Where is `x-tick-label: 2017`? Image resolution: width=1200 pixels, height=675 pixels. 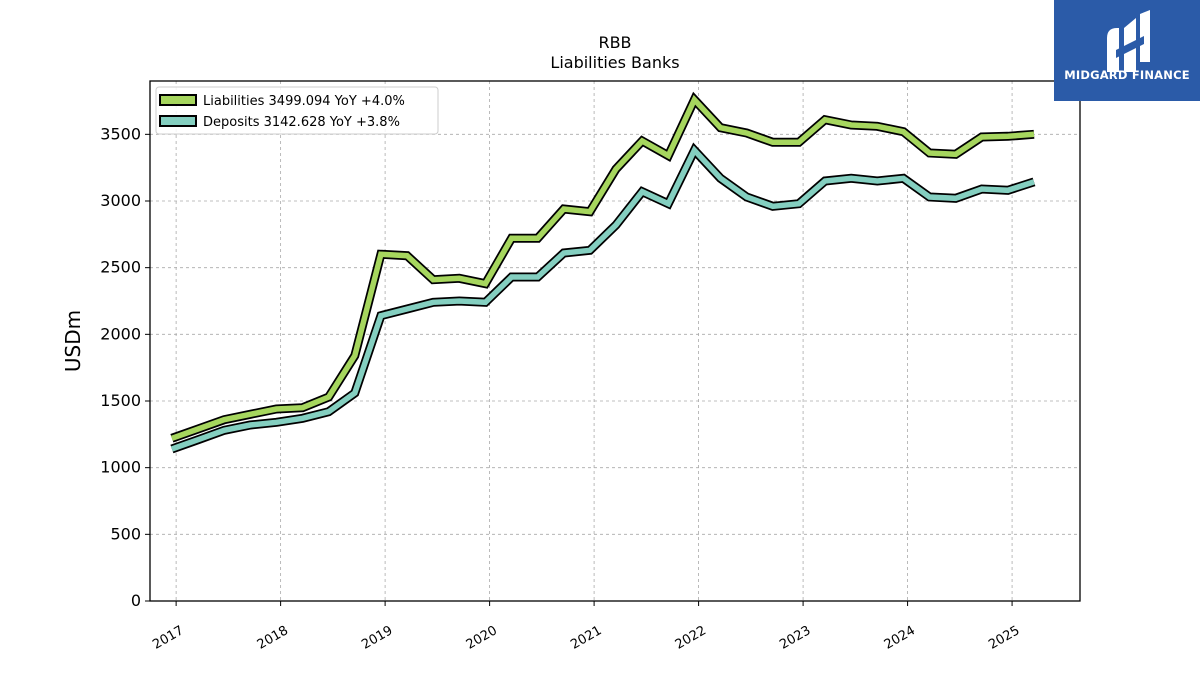 x-tick-label: 2017 is located at coordinates (168, 638).